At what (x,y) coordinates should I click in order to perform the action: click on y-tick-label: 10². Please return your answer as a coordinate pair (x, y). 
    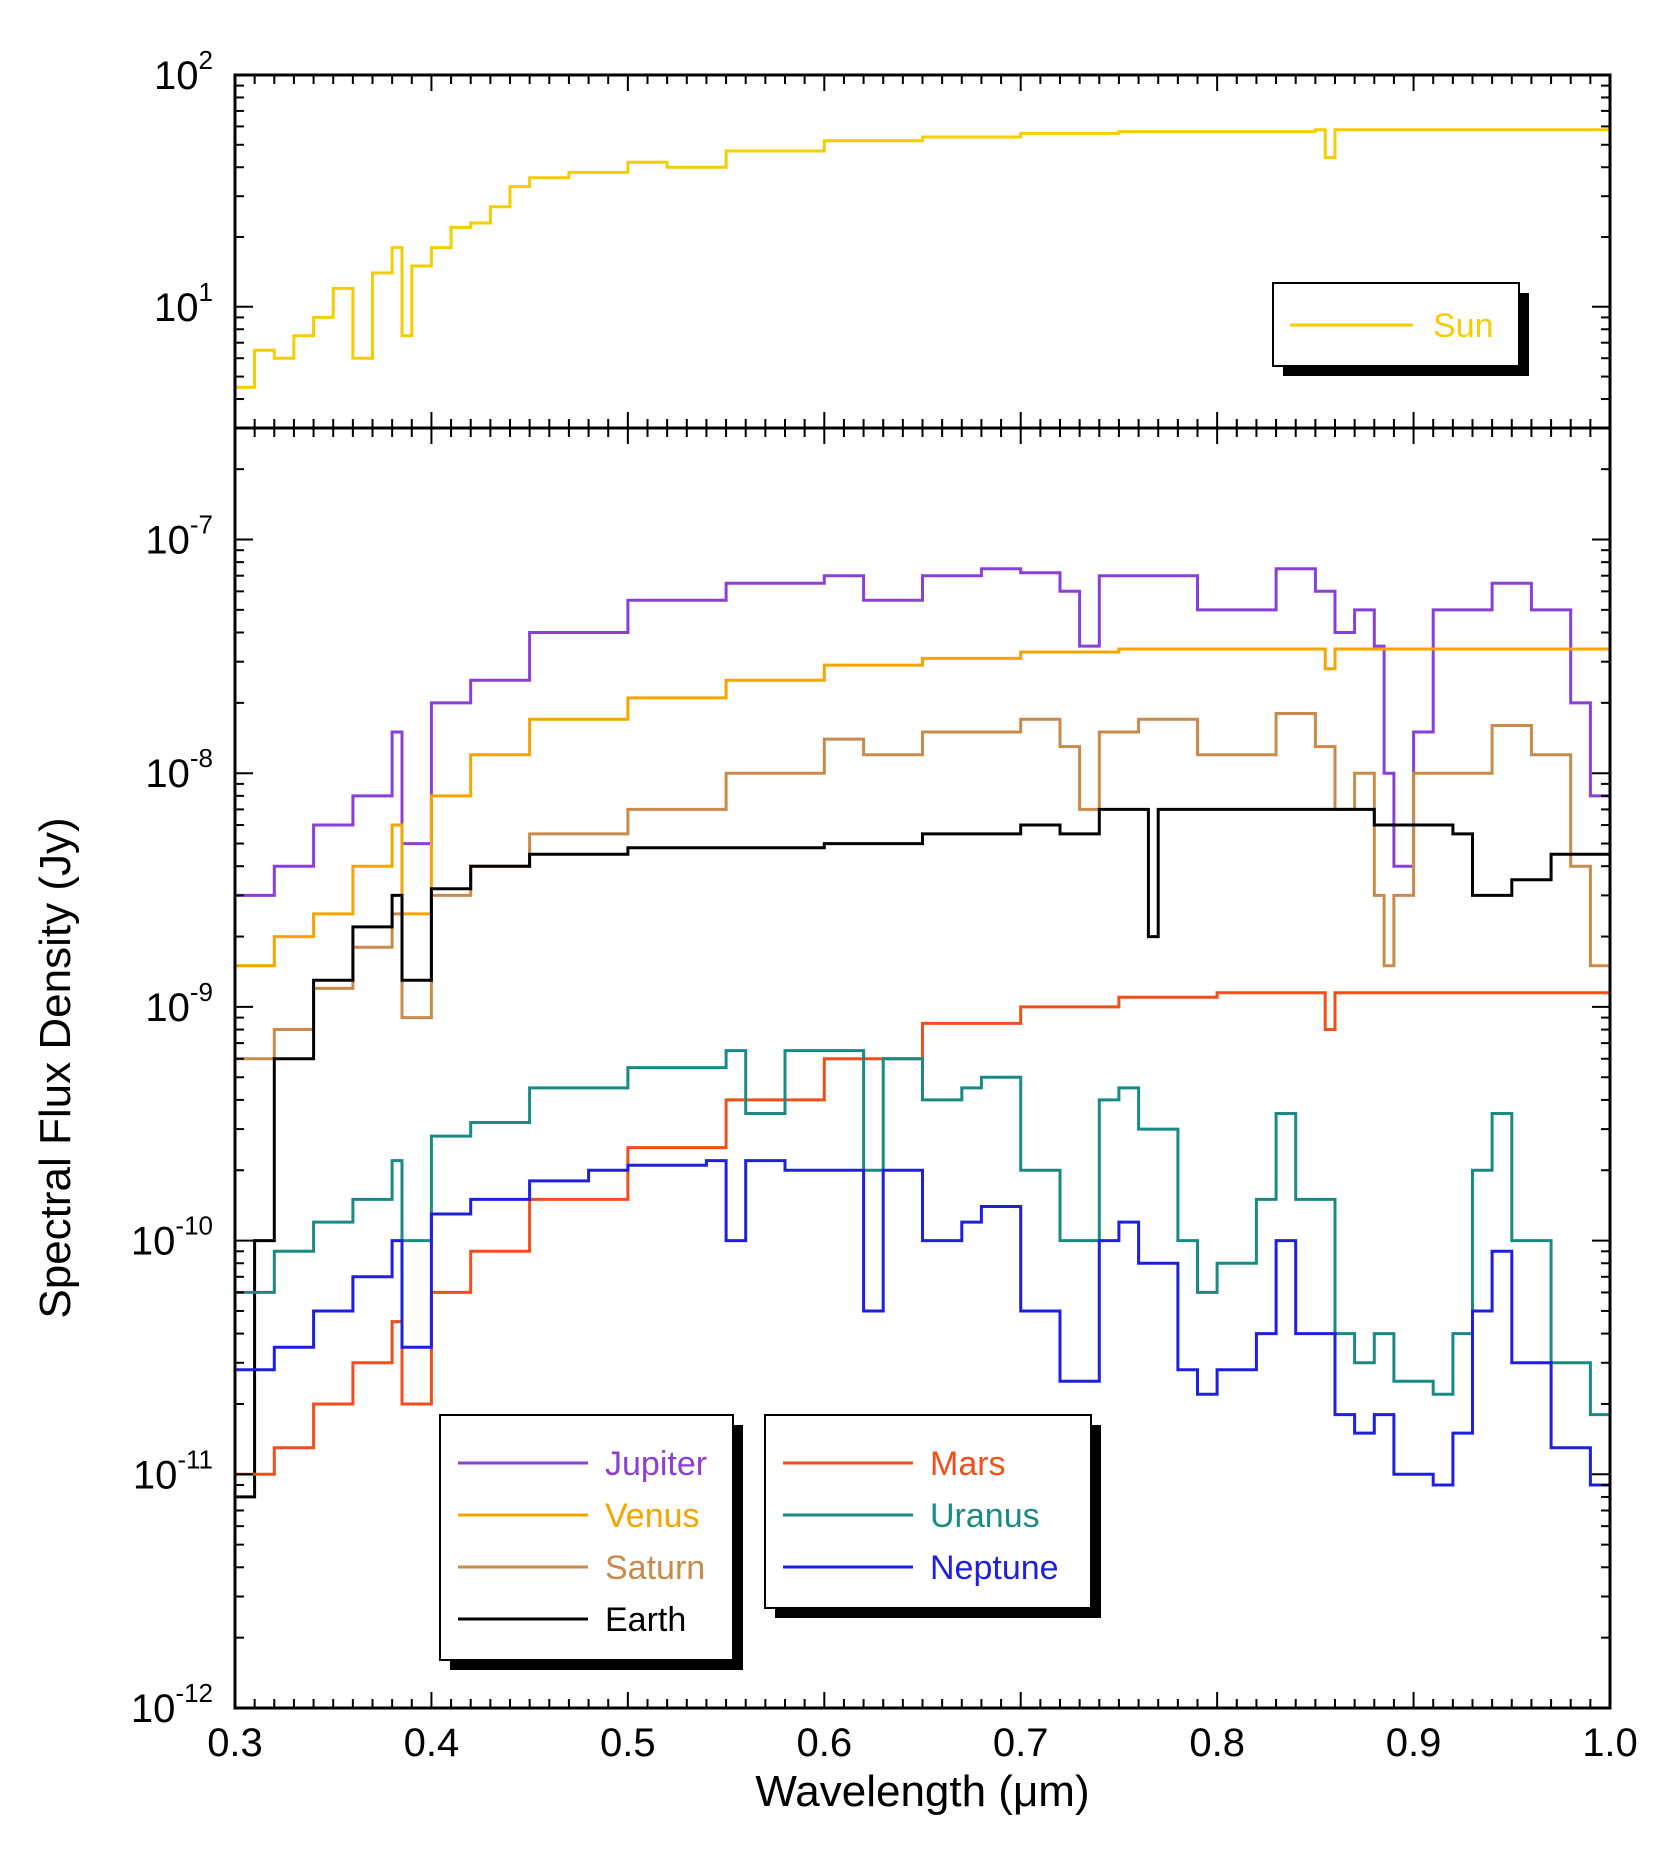
    Looking at the image, I should click on (183, 71).